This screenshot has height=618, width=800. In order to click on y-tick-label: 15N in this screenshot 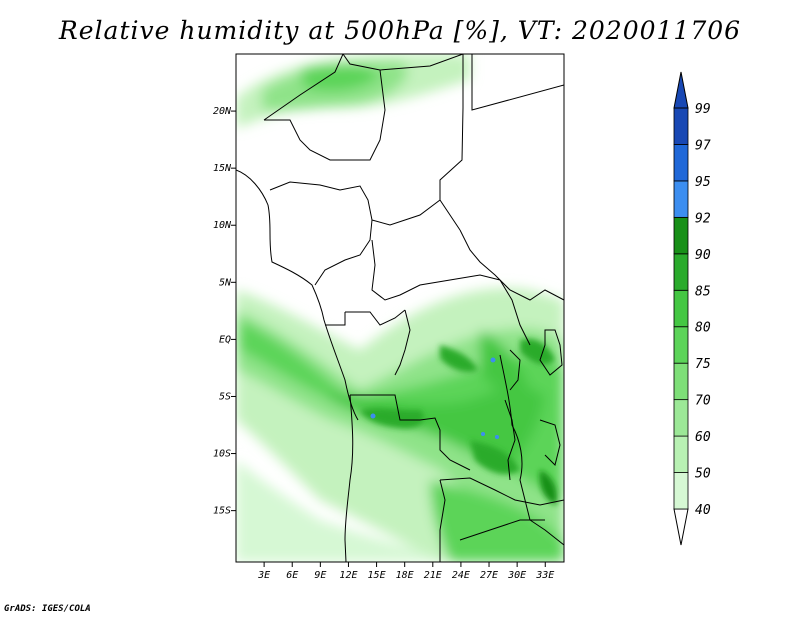, I will do `click(222, 168)`.